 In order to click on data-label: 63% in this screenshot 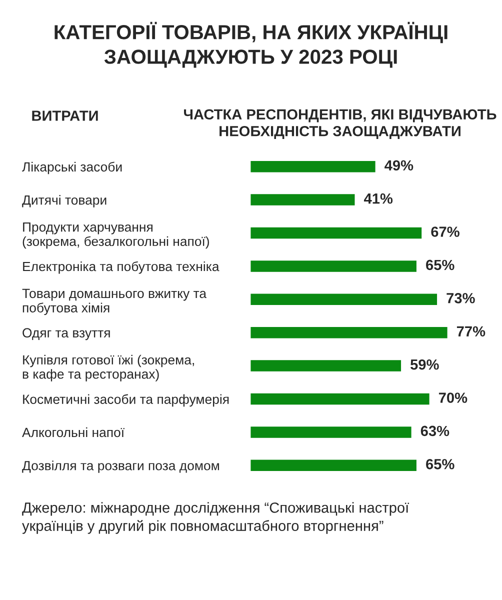, I will do `click(435, 431)`.